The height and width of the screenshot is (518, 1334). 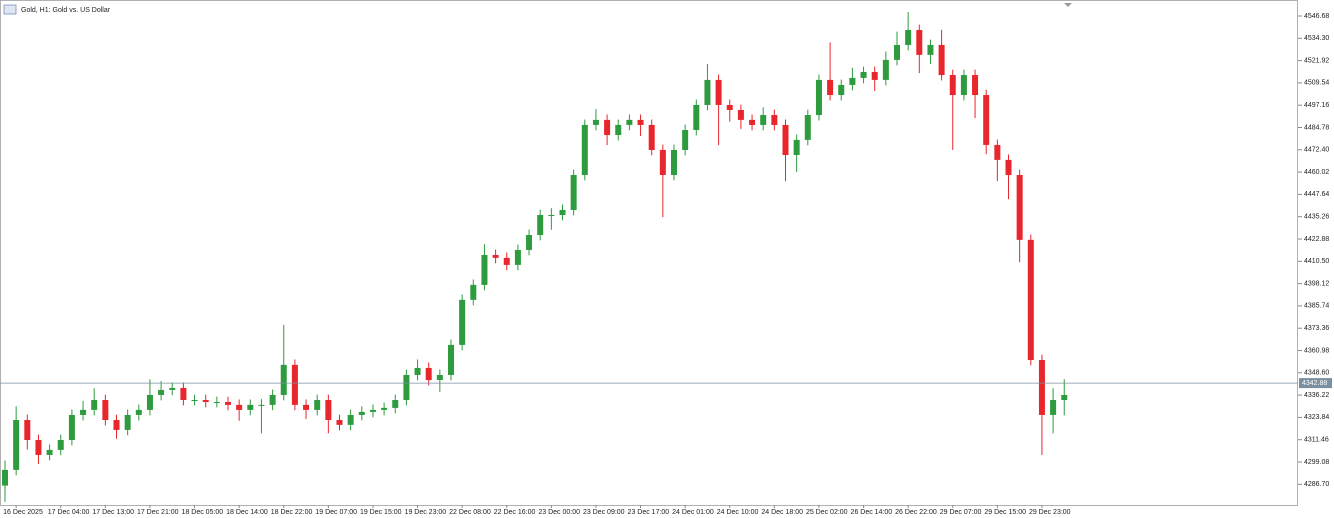 What do you see at coordinates (1068, 5) in the screenshot?
I see `shift-marker` at bounding box center [1068, 5].